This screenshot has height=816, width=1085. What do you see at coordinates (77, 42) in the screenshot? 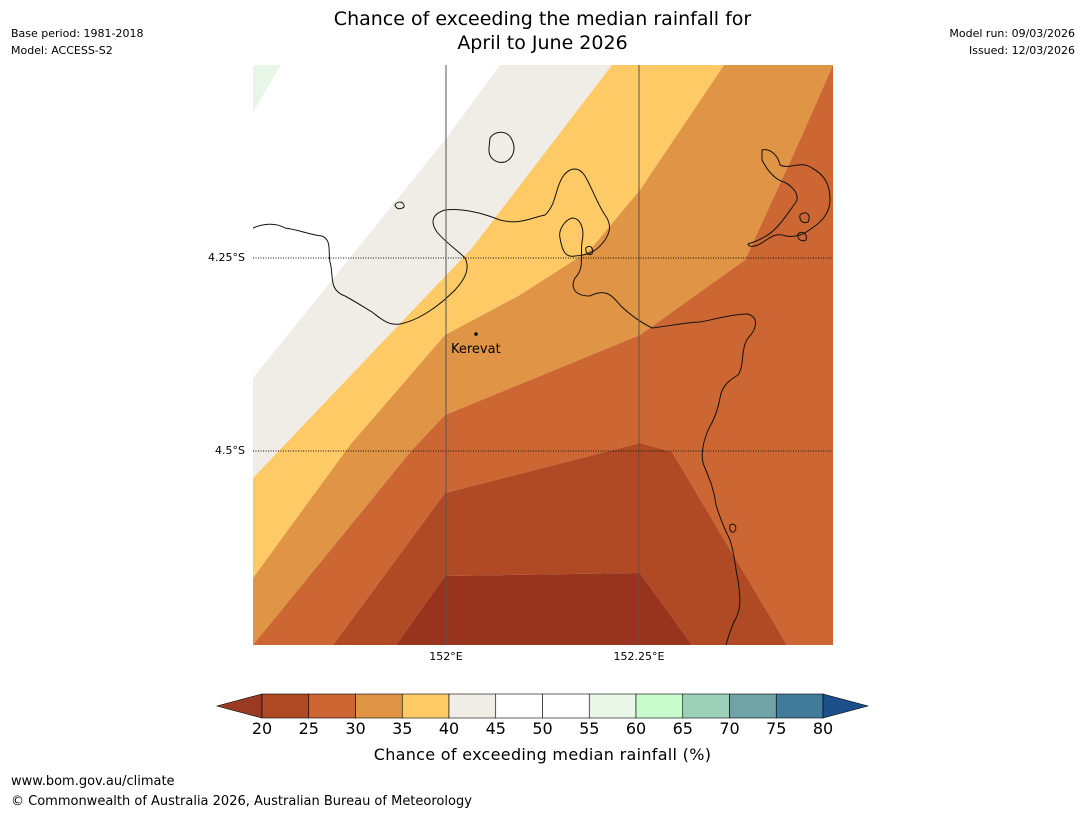
I see `meta-left: Base period: 1981-2018 Model: ACCESS-S2` at bounding box center [77, 42].